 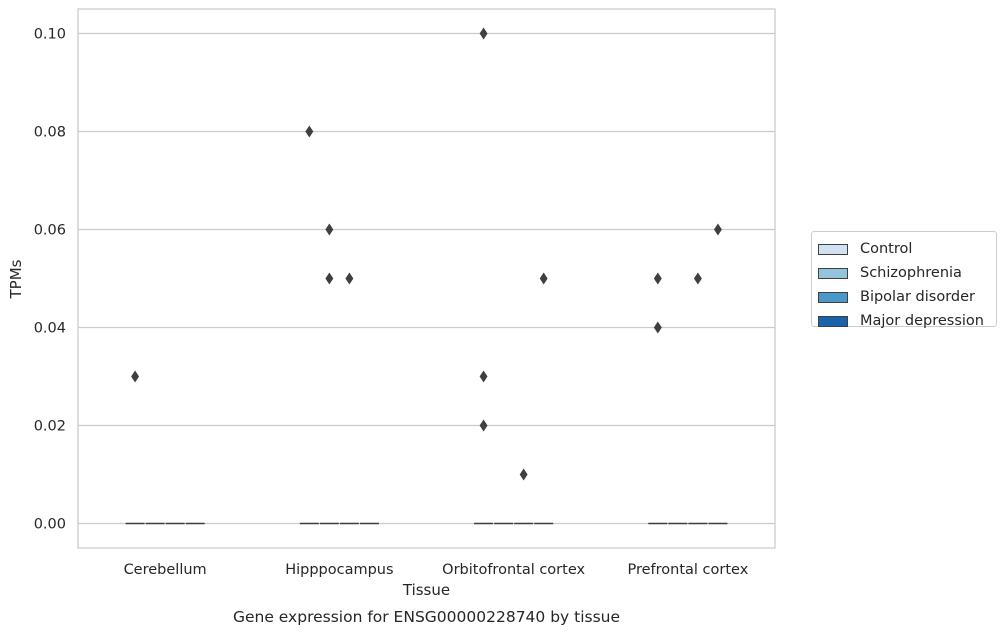 I want to click on y-axis-ticks: 0.00 0.02 0.04 0.06 0.08 0.10, so click(x=50, y=280).